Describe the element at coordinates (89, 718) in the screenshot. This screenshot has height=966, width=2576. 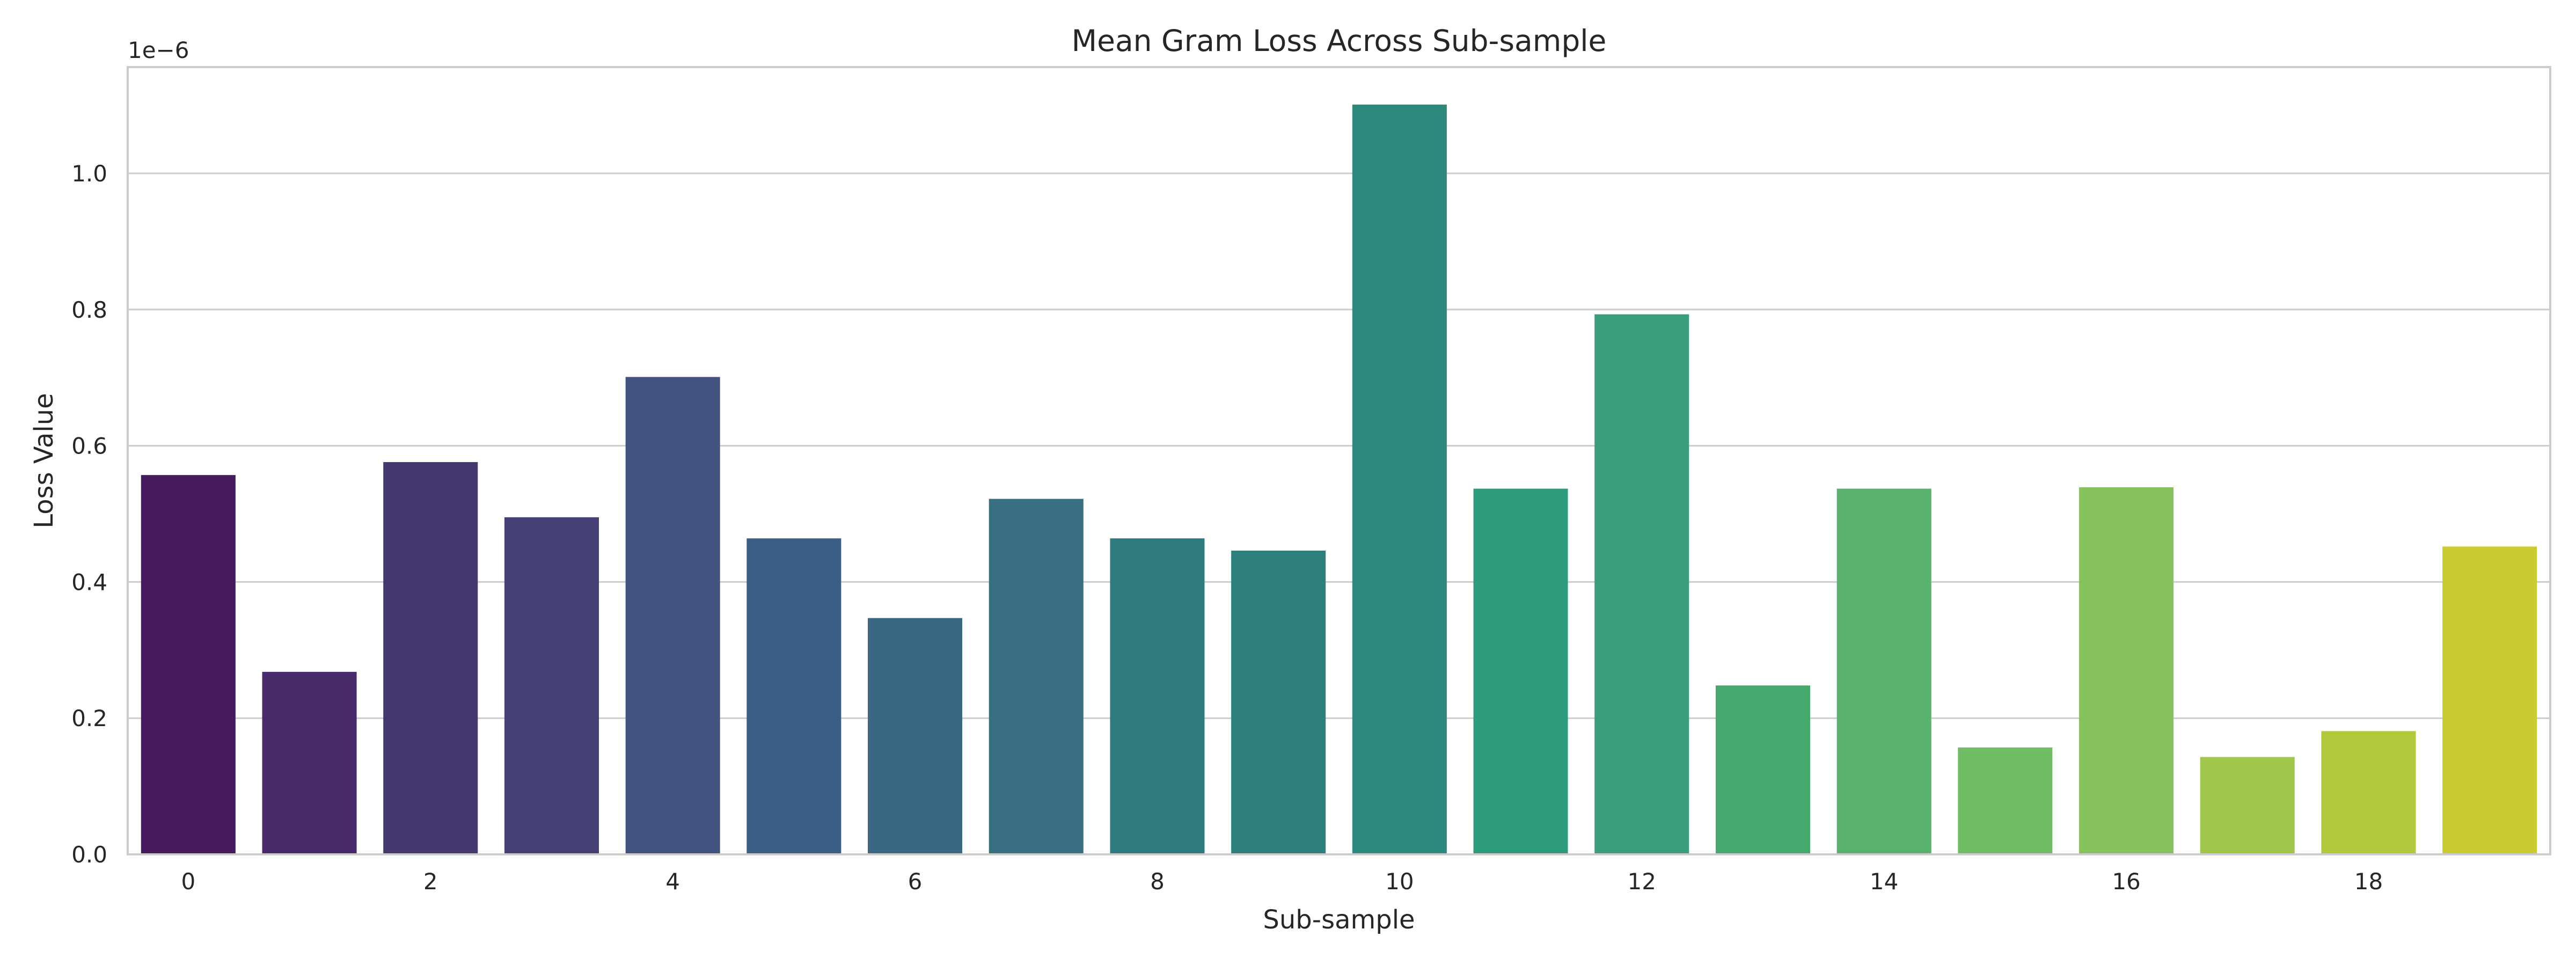
I see `y-tick-label: 0.2` at that location.